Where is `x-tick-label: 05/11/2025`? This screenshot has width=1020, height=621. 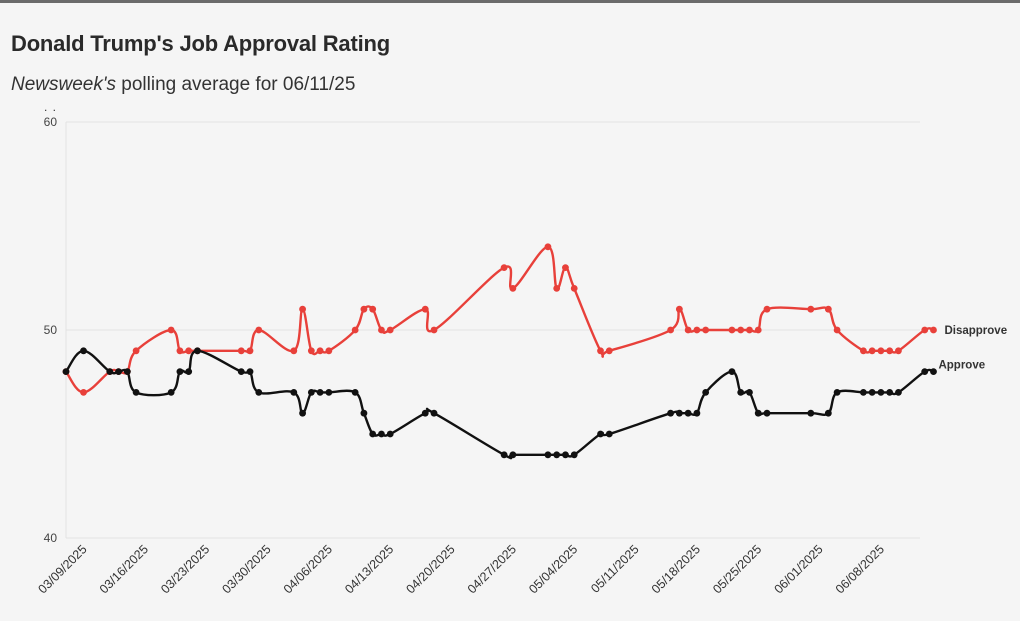
x-tick-label: 05/11/2025 is located at coordinates (615, 569).